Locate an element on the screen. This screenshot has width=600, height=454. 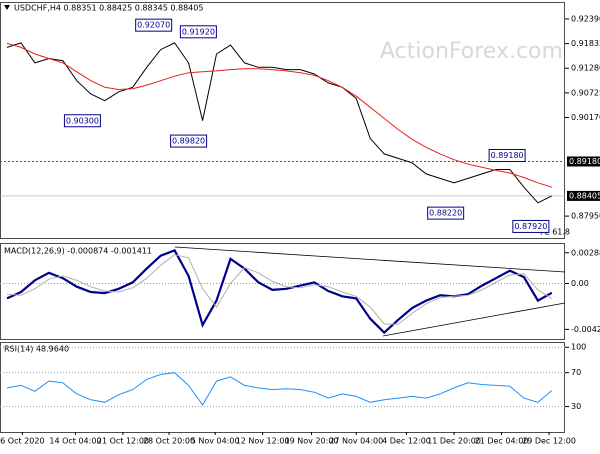
x-tick-label: 21 Oct 12:00 is located at coordinates (123, 441).